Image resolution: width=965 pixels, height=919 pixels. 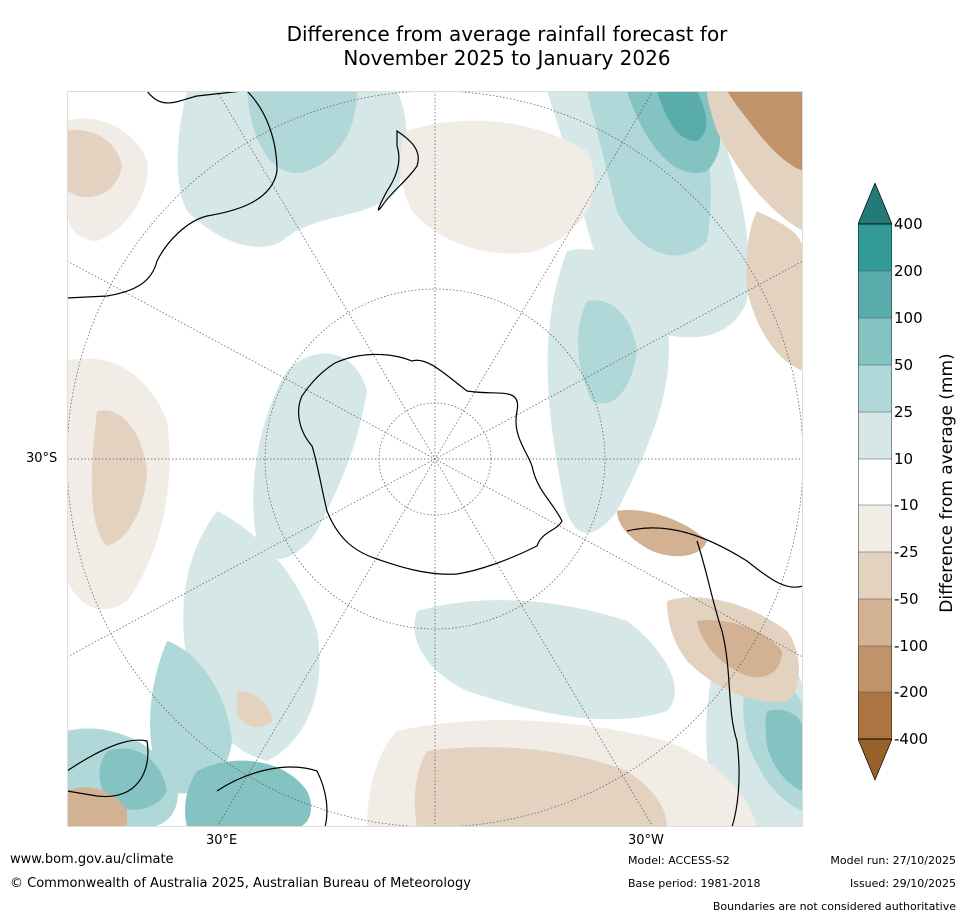 I want to click on colorbar-title: Difference from average (mm), so click(x=947, y=483).